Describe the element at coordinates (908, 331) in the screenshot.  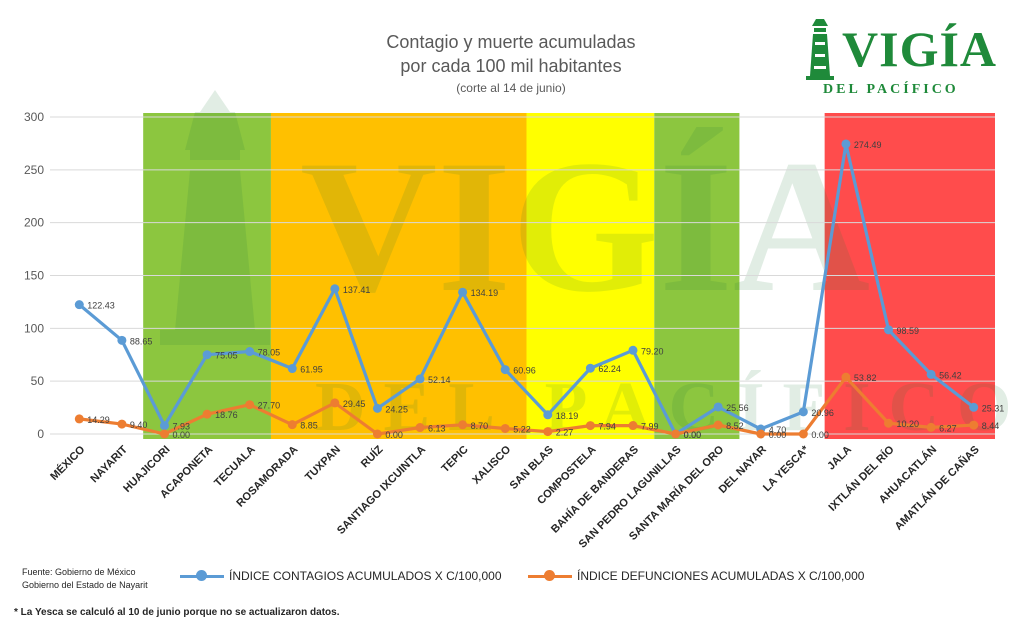
I see `series-0-data-label: 98.59` at that location.